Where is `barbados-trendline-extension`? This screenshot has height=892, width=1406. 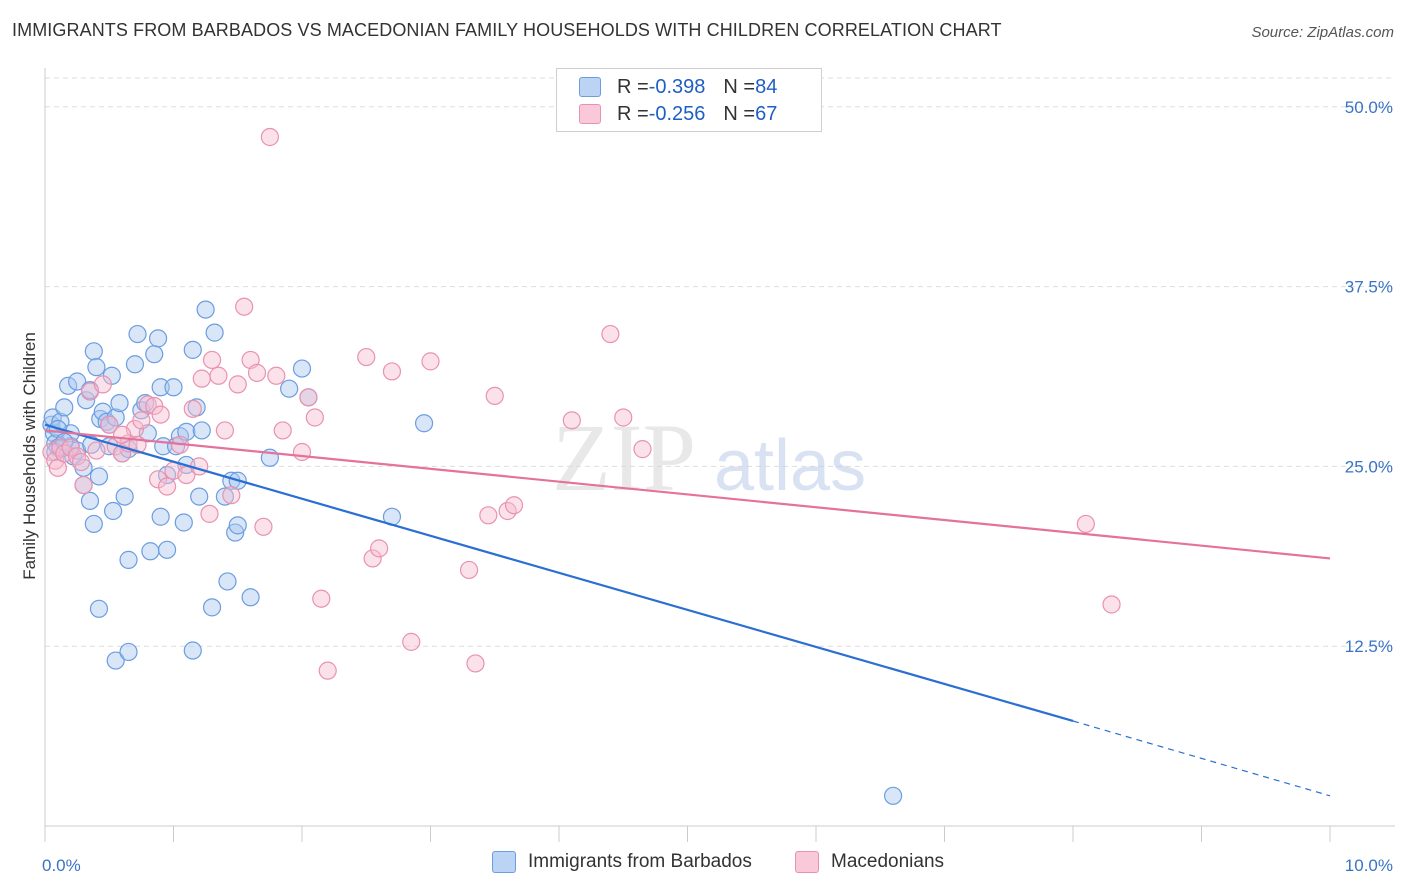
barbados-trendline-extension is located at coordinates (1201, 758).